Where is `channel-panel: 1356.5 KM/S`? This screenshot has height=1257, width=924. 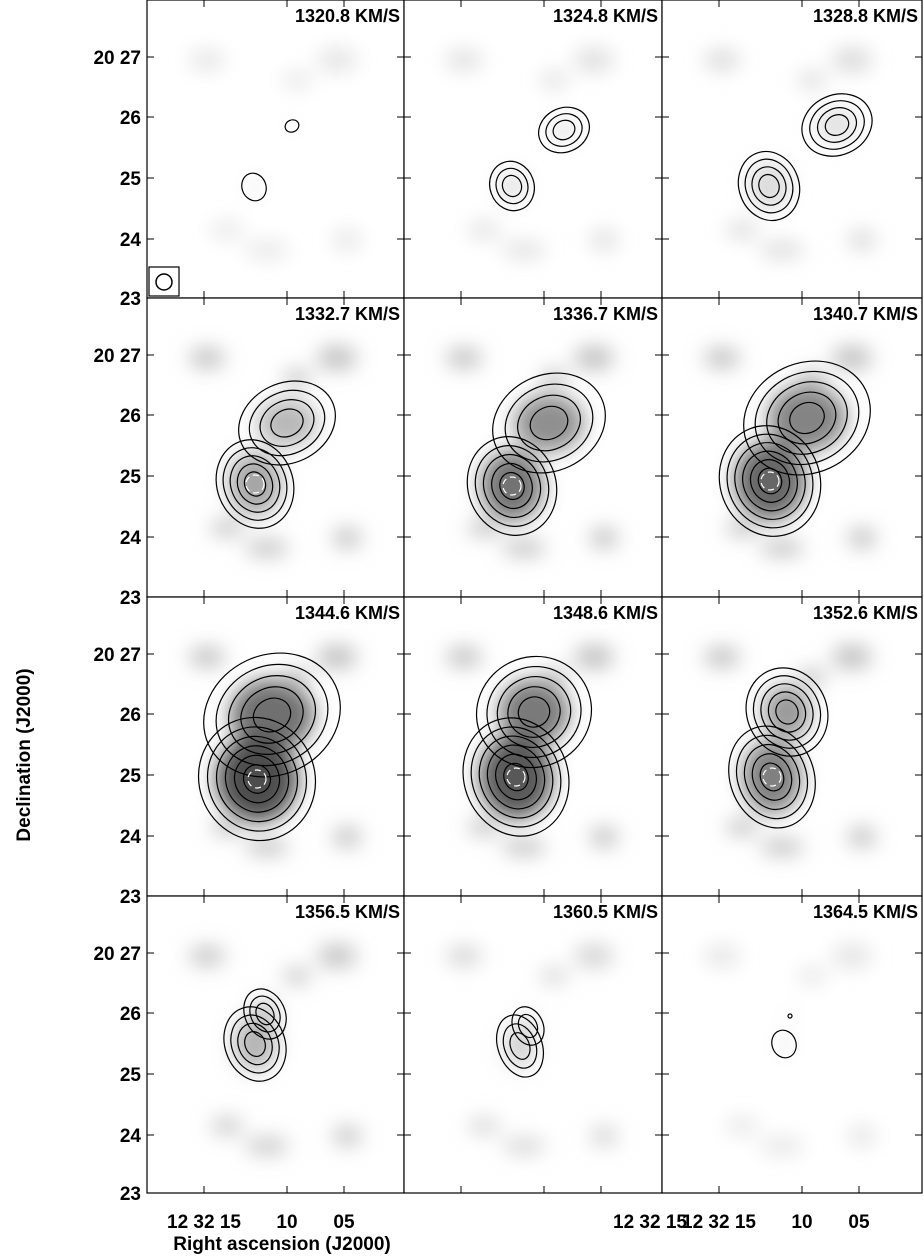
channel-panel: 1356.5 KM/S is located at coordinates (275, 1044).